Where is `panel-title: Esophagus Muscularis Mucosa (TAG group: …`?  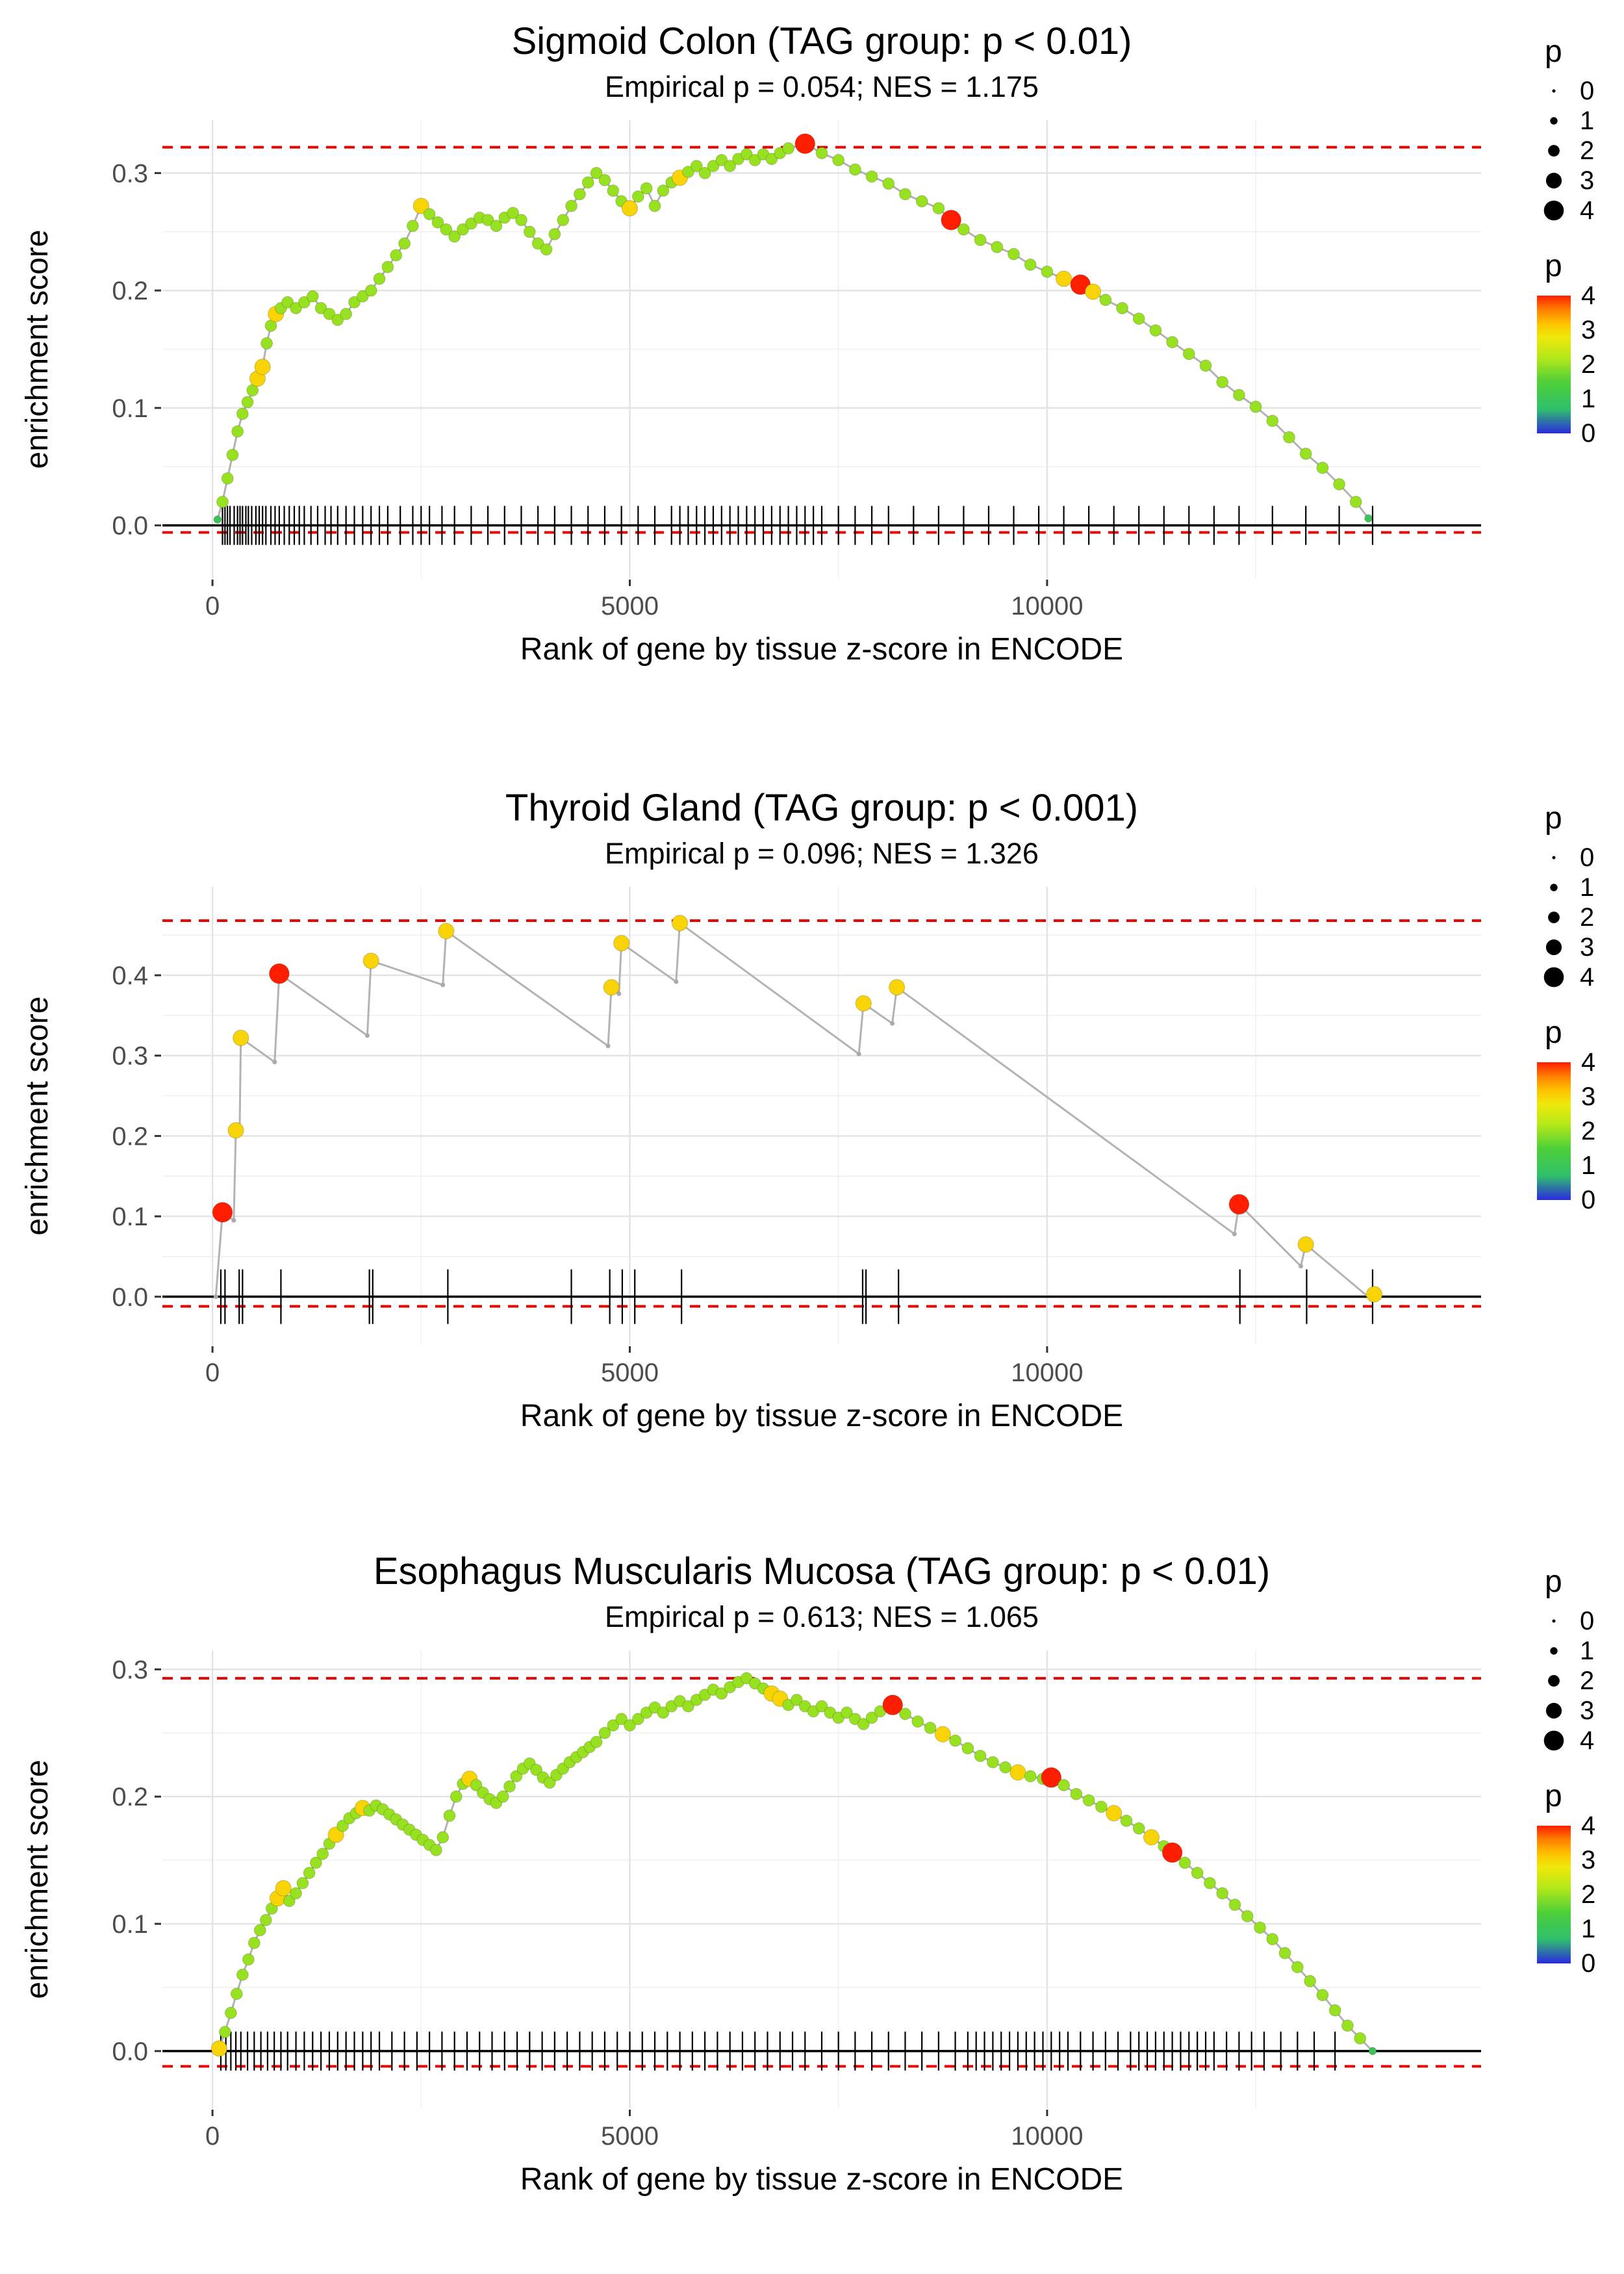 panel-title: Esophagus Muscularis Mucosa (TAG group: … is located at coordinates (822, 1571).